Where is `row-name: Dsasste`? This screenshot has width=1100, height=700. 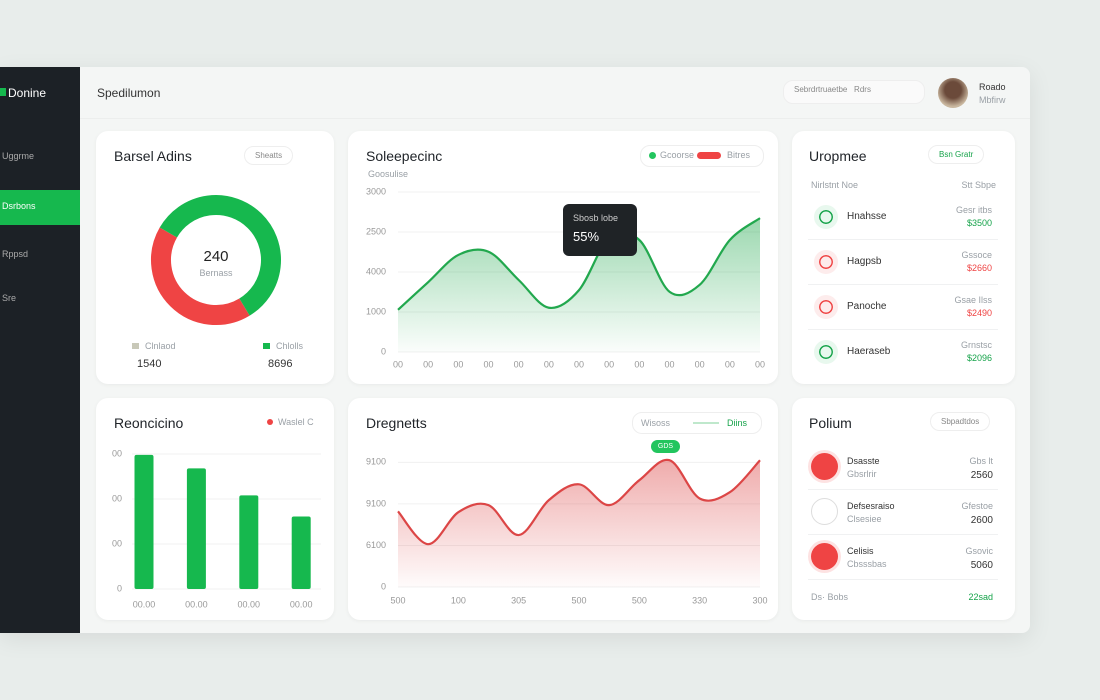 row-name: Dsasste is located at coordinates (863, 461).